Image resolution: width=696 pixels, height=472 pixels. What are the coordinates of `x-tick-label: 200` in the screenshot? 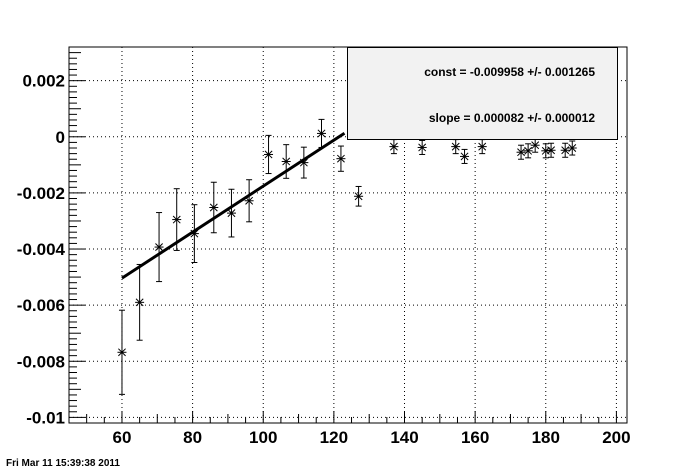 It's located at (616, 437).